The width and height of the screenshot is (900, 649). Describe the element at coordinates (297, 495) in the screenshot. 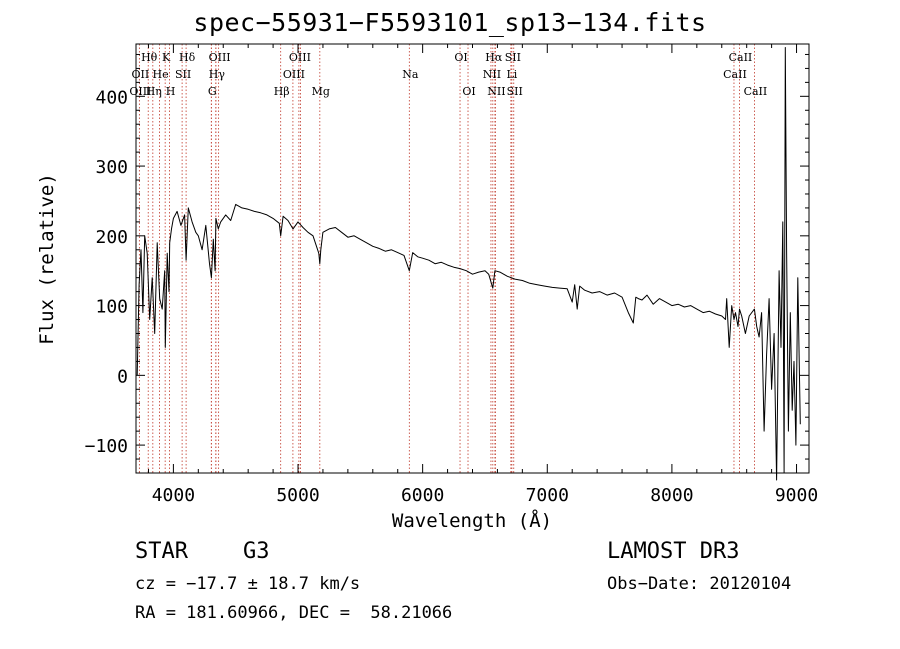

I see `x-tick-label: 5000` at that location.